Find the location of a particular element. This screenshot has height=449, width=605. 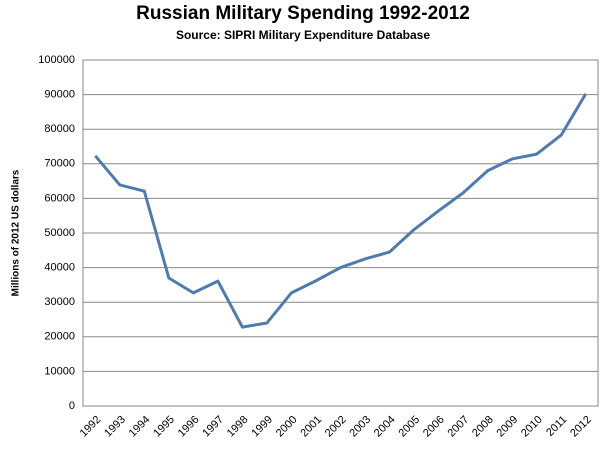

y-tick-label: 10000 is located at coordinates (59, 371).